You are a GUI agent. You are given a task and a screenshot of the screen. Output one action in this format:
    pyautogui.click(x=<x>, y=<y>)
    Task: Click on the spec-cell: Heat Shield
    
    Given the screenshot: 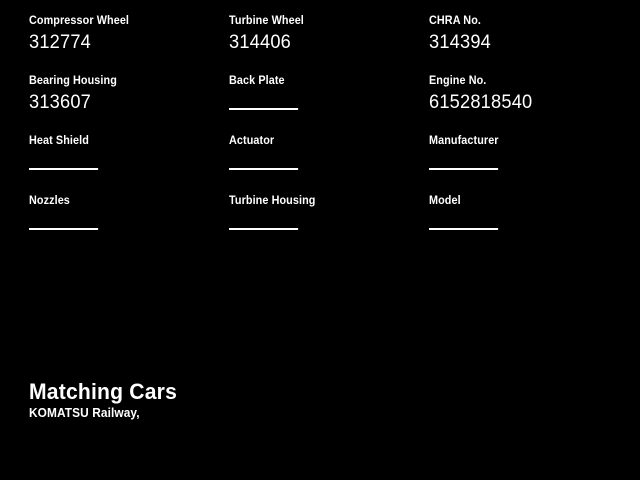 What is the action you would take?
    pyautogui.click(x=124, y=154)
    